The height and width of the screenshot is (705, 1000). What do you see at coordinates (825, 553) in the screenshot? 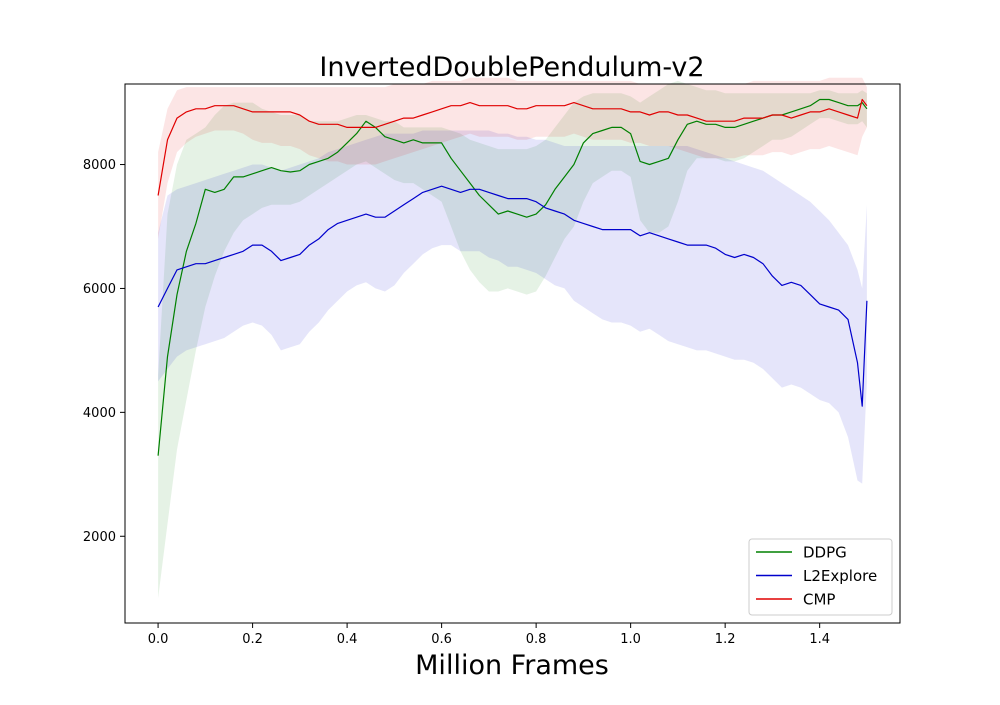
I see `legend-label-ddpg: DDPG` at bounding box center [825, 553].